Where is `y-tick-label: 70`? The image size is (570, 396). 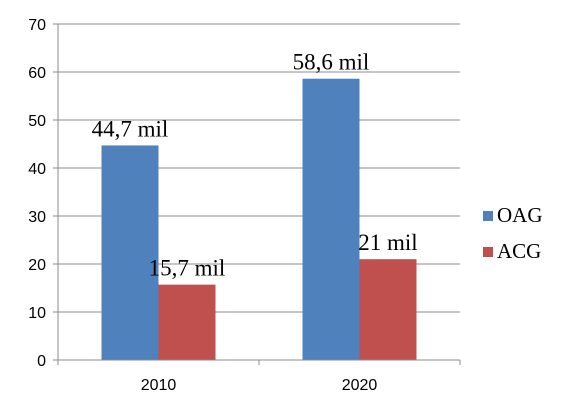
y-tick-label: 70 is located at coordinates (37, 25).